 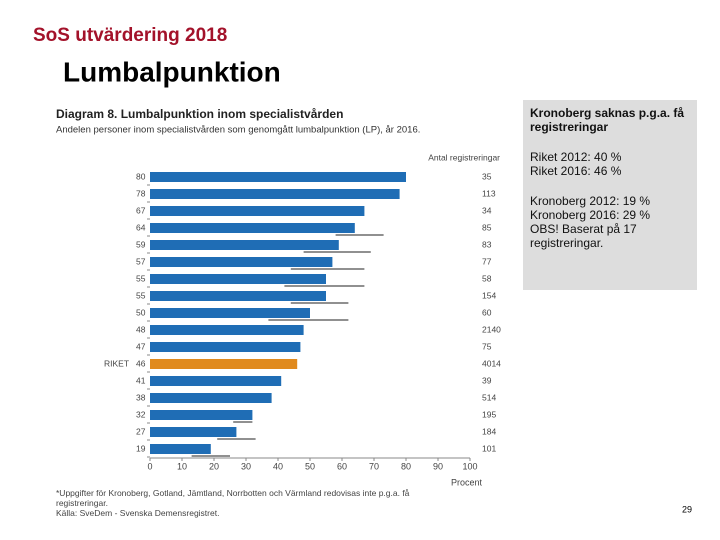 What do you see at coordinates (487, 346) in the screenshot?
I see `count-label: 75` at bounding box center [487, 346].